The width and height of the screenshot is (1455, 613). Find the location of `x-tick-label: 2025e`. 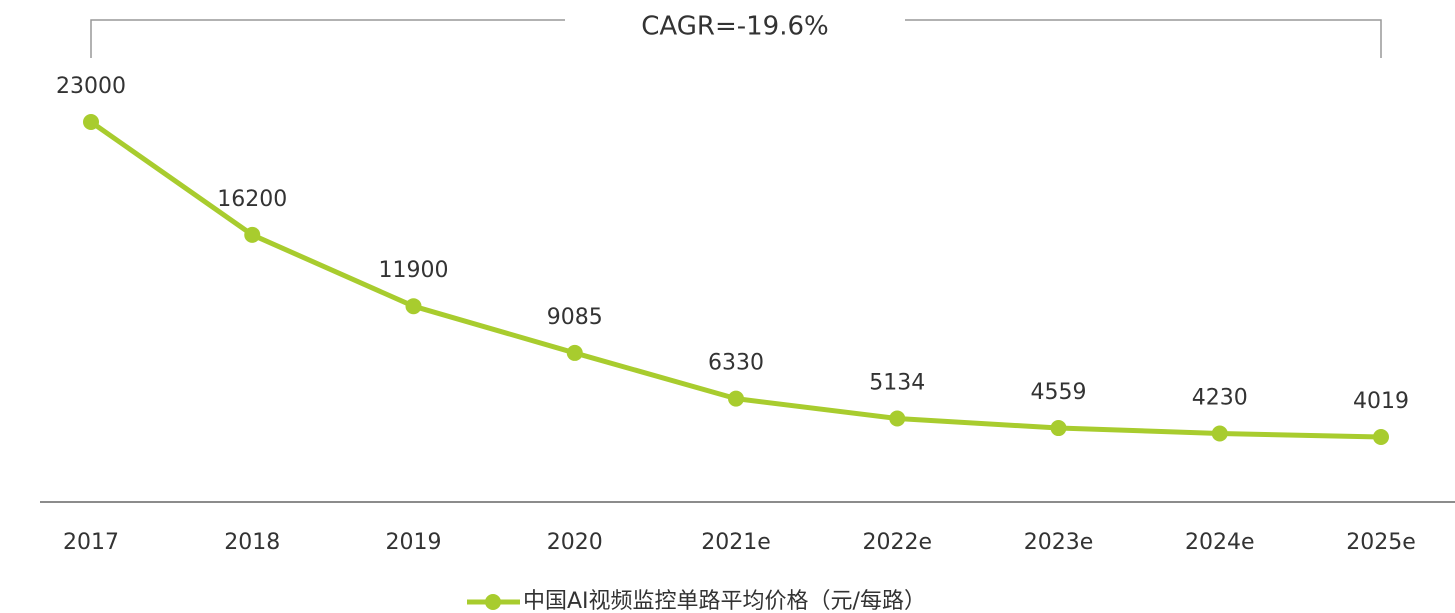

x-tick-label: 2025e is located at coordinates (1381, 542).